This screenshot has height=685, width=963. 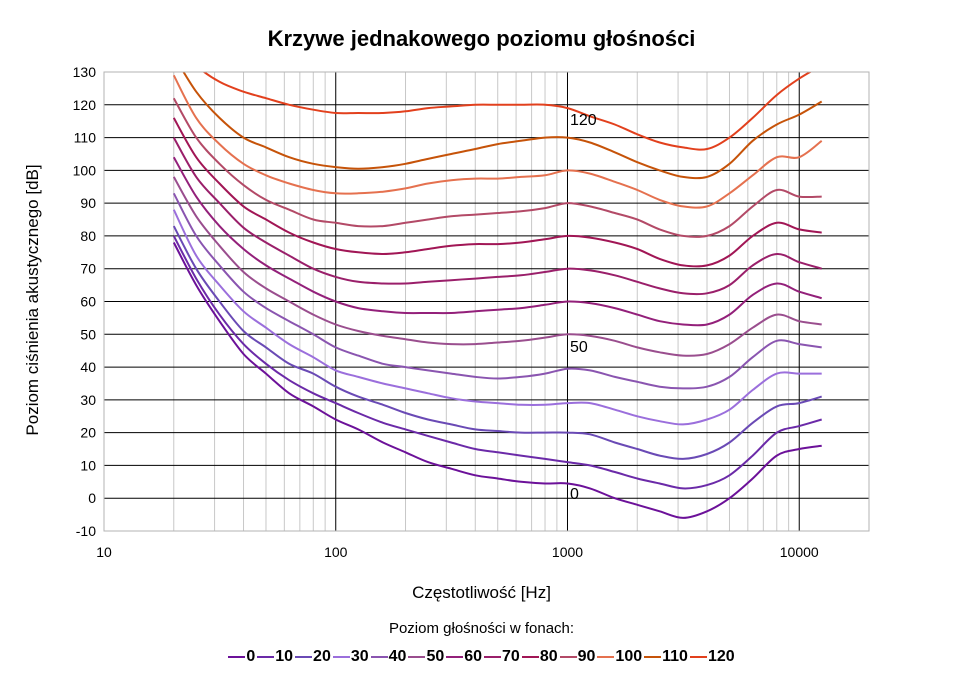 I want to click on y-tick-label: 50, so click(x=88, y=334).